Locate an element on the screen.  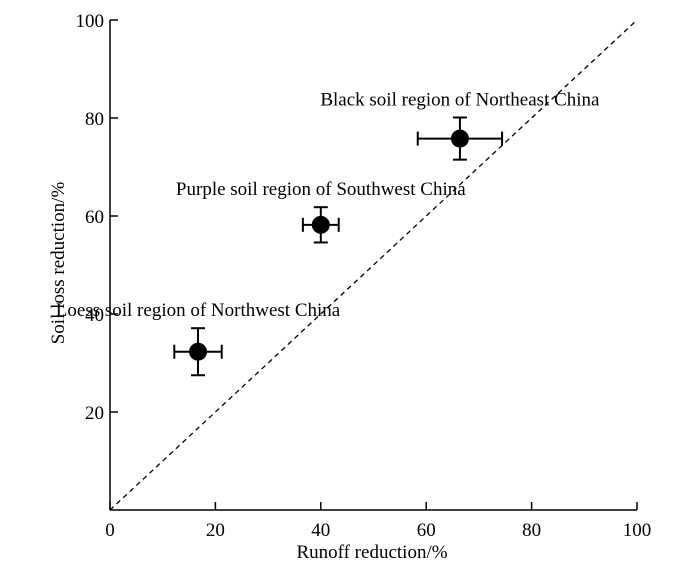
y-tick-label: 100 is located at coordinates (90, 21).